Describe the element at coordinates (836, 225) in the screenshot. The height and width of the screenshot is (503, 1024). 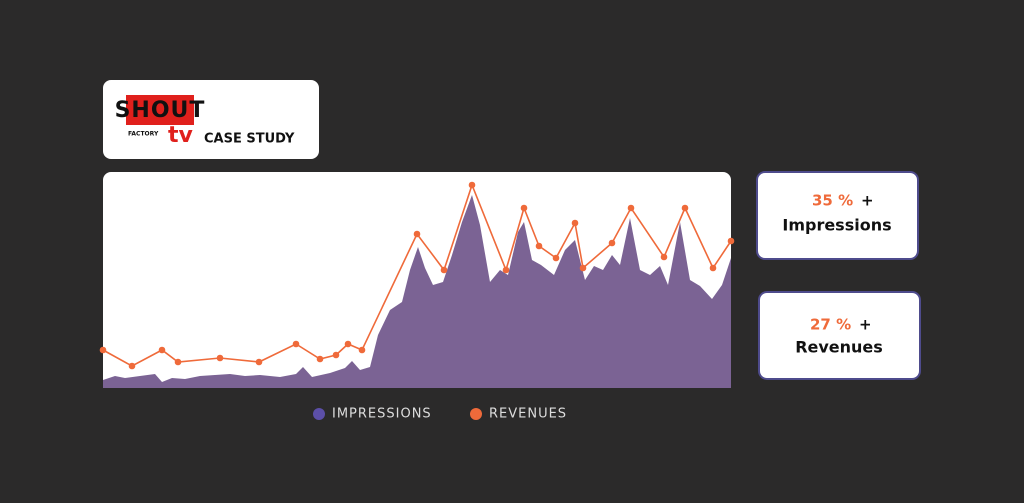
I see `stat-label: Impressions` at that location.